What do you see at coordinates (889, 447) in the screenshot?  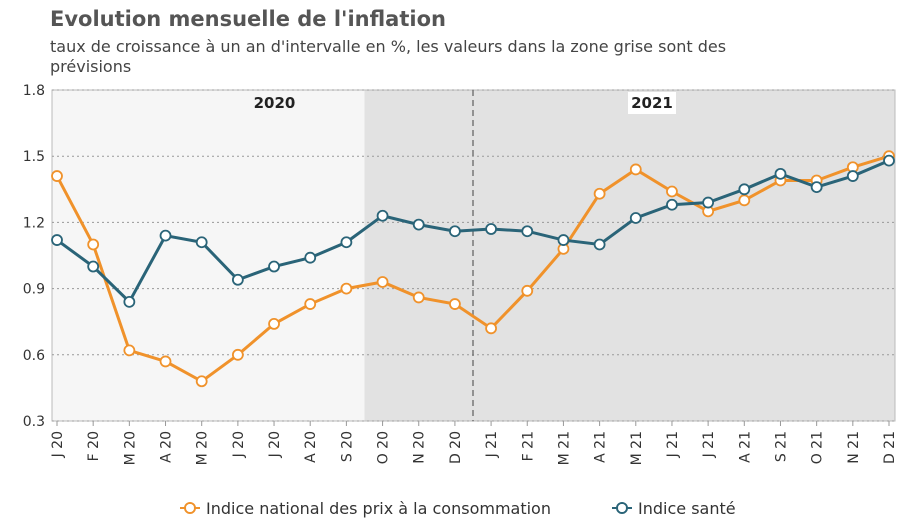 I see `x-tick-label: D 21` at bounding box center [889, 447].